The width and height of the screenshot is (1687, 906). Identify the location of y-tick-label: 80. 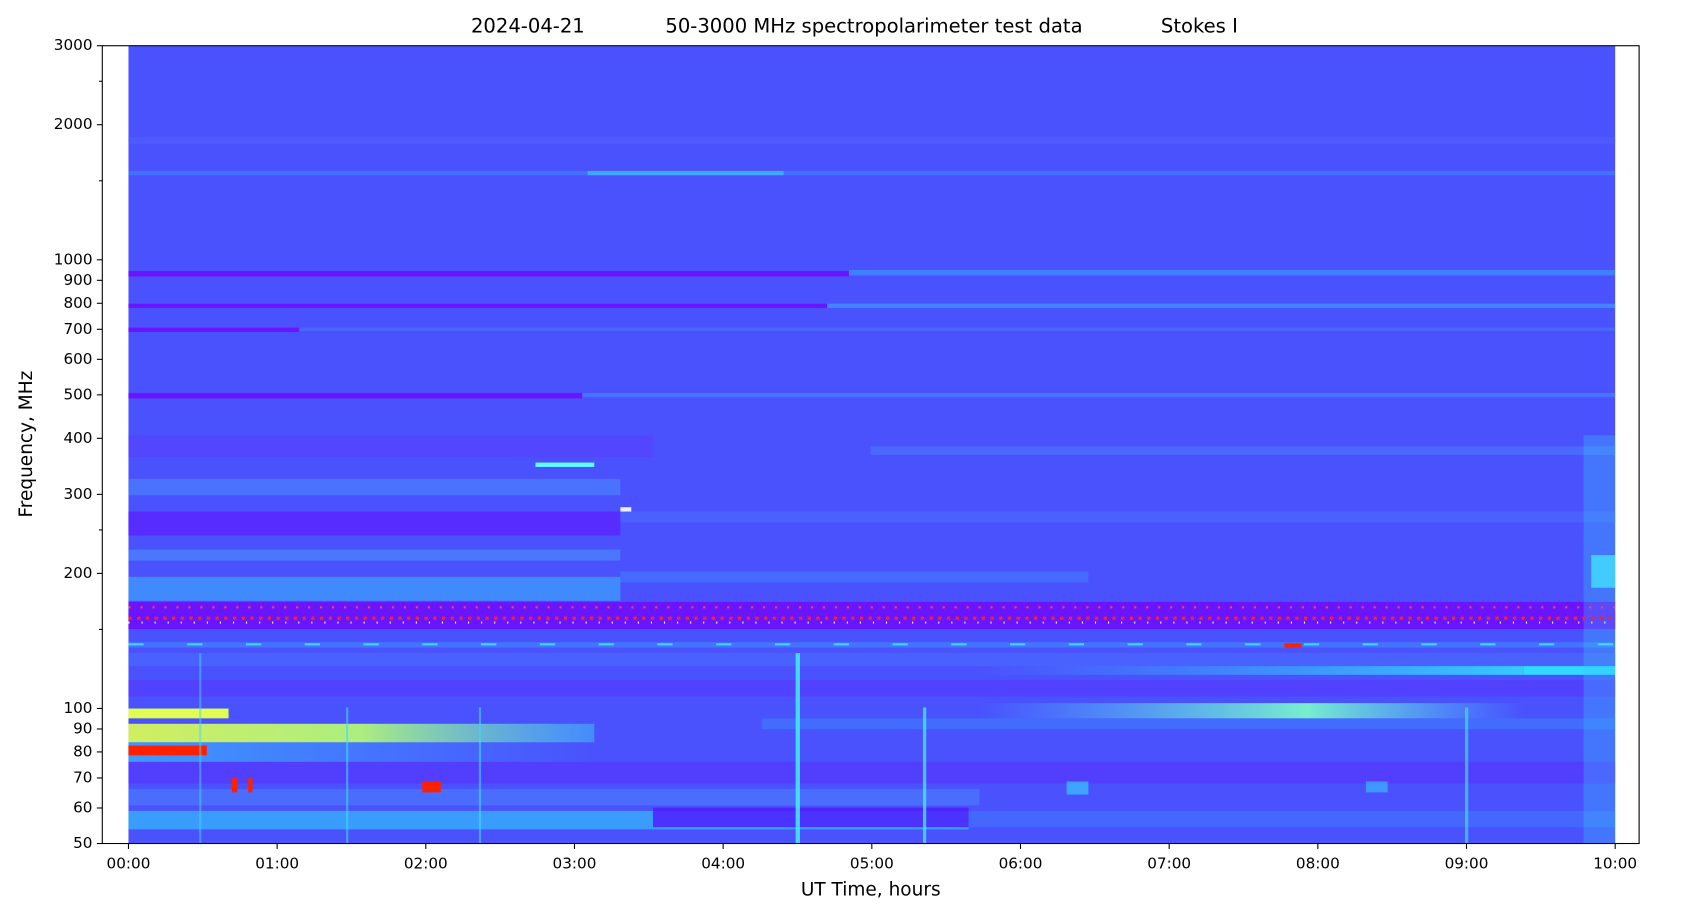
(82, 751).